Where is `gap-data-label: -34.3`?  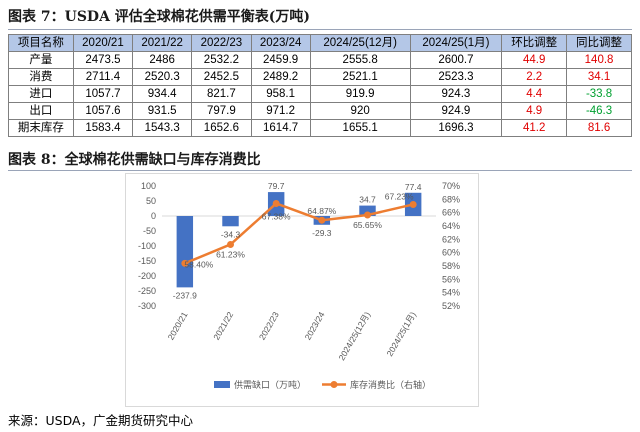 gap-data-label: -34.3 is located at coordinates (231, 234).